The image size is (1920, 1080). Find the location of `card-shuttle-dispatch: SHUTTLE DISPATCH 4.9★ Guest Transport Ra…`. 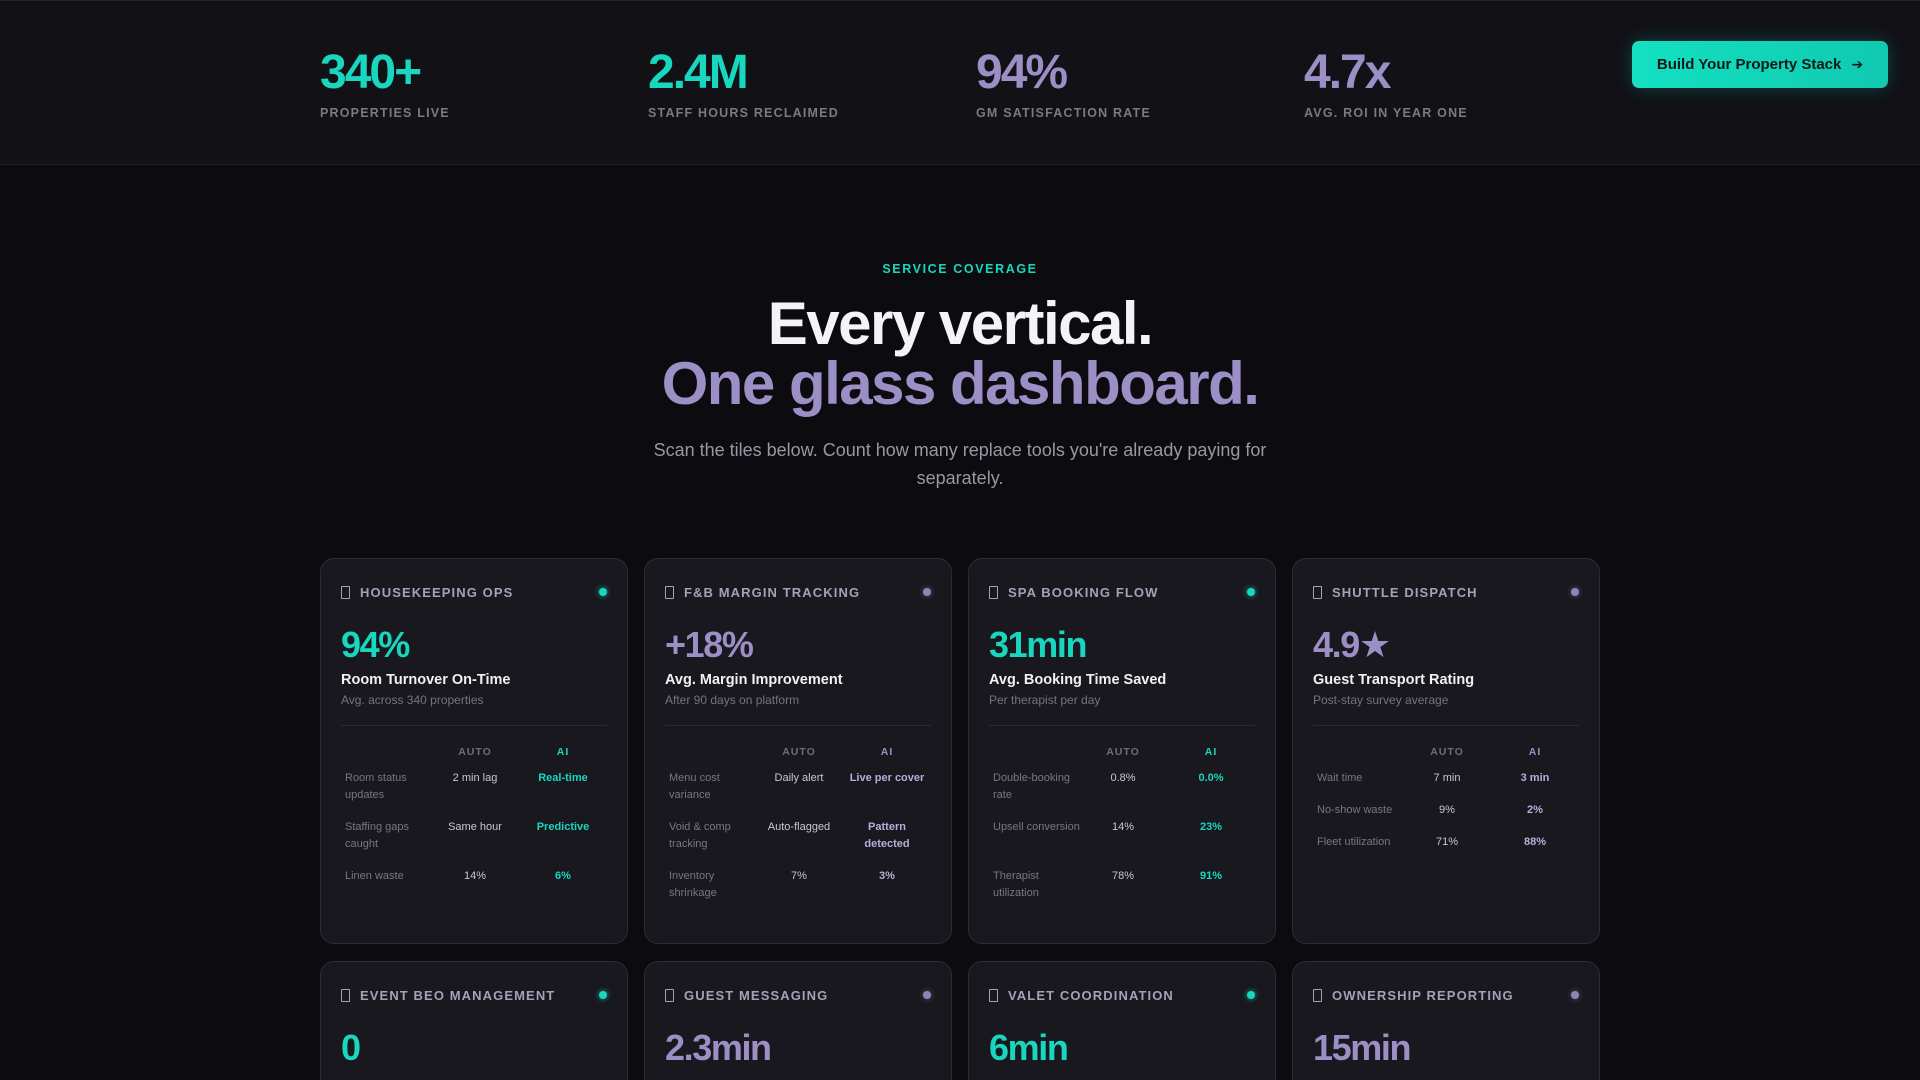

card-shuttle-dispatch: SHUTTLE DISPATCH 4.9★ Guest Transport Ra… is located at coordinates (1446, 751).